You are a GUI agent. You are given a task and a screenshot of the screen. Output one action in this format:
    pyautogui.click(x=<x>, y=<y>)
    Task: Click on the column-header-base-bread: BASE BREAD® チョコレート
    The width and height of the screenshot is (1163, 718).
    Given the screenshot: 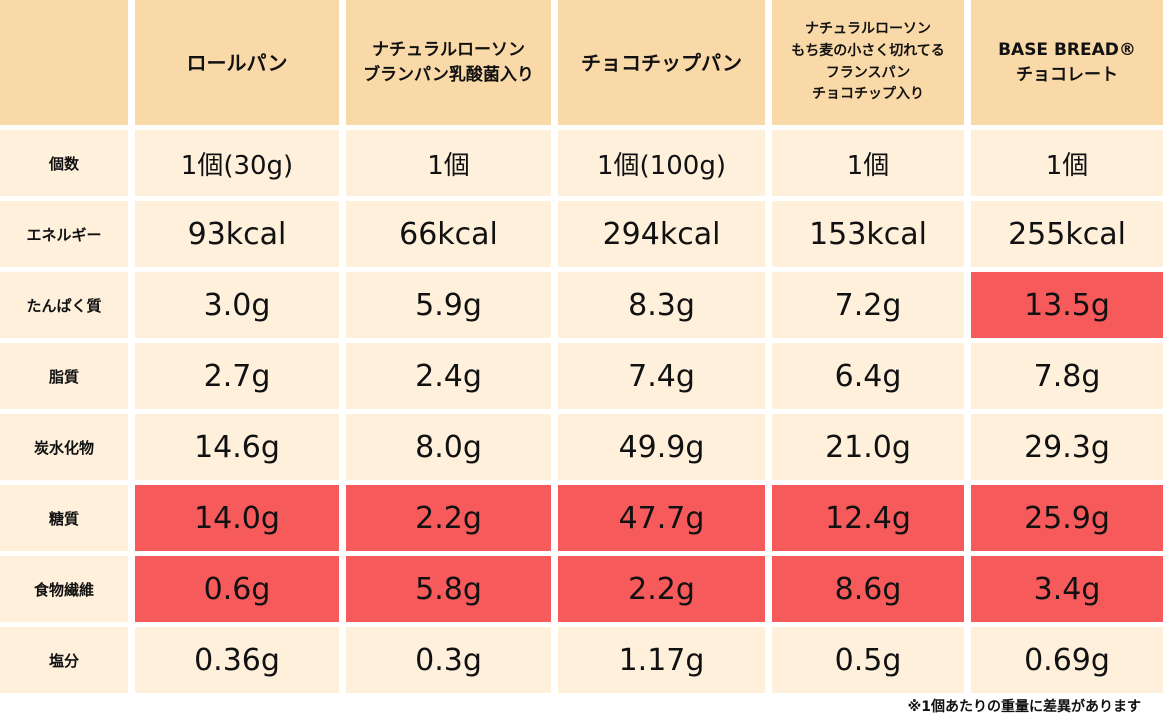 What is the action you would take?
    pyautogui.click(x=1067, y=62)
    